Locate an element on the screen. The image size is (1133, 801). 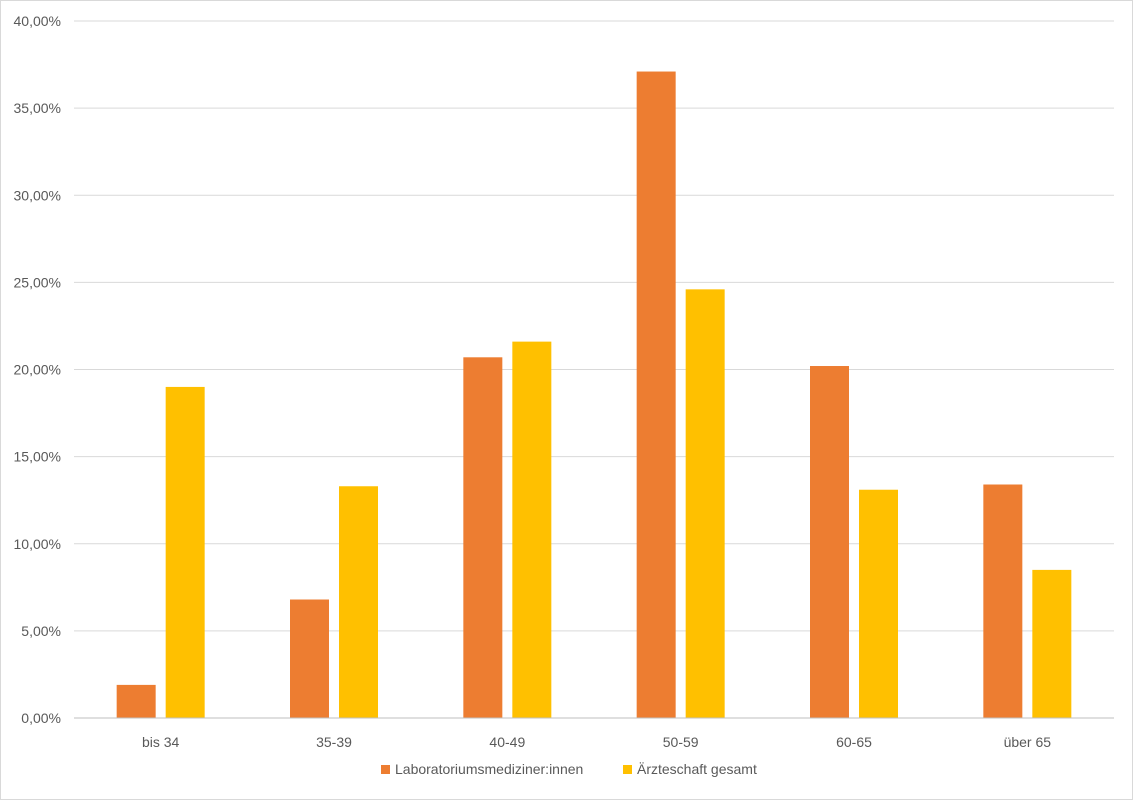
x-tick-label: 60-65 is located at coordinates (854, 742).